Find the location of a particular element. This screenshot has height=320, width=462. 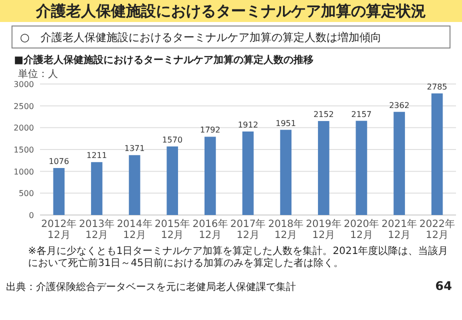

data-label: 2362 is located at coordinates (399, 105).